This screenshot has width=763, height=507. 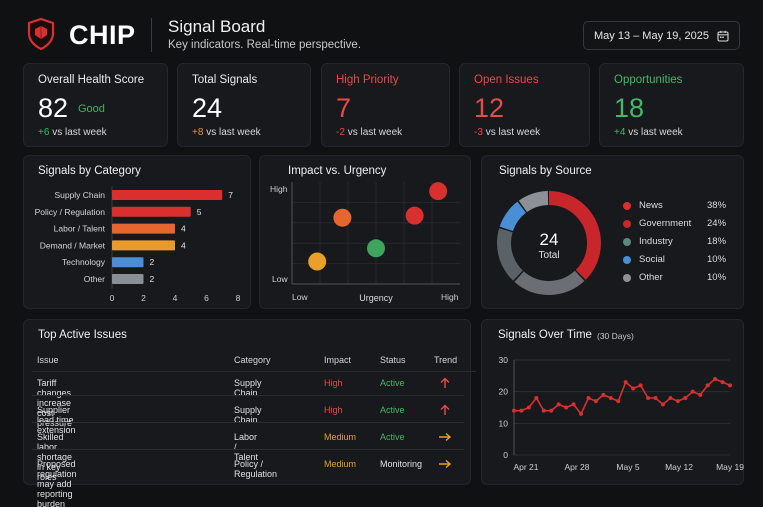 I want to click on kpi-card-total-signals: Total Signals 24 +8 vs last week, so click(x=244, y=105).